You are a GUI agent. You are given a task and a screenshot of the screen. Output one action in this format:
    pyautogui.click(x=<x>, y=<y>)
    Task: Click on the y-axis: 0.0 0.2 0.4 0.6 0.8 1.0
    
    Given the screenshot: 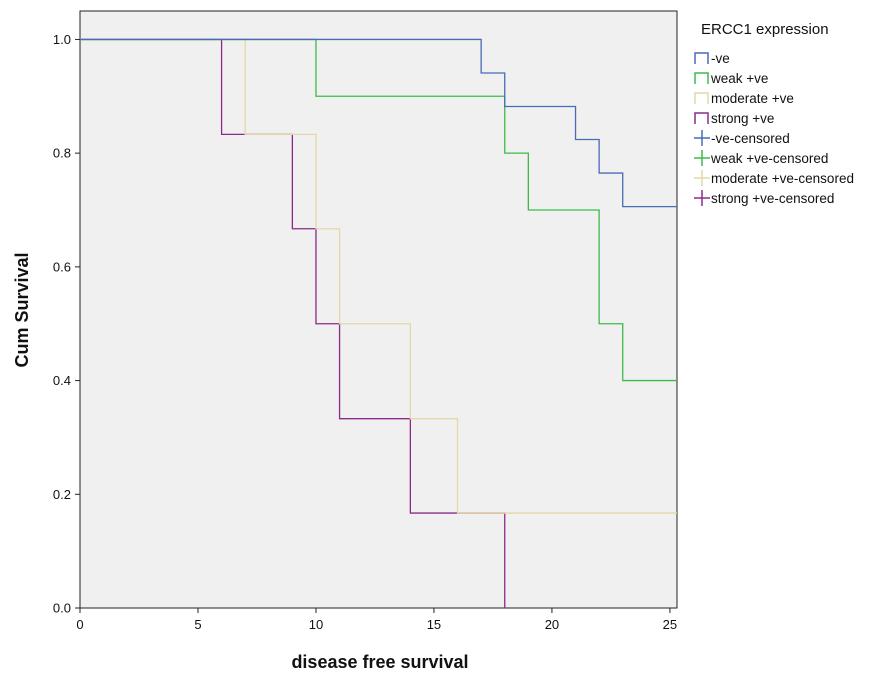 What is the action you would take?
    pyautogui.click(x=66, y=324)
    